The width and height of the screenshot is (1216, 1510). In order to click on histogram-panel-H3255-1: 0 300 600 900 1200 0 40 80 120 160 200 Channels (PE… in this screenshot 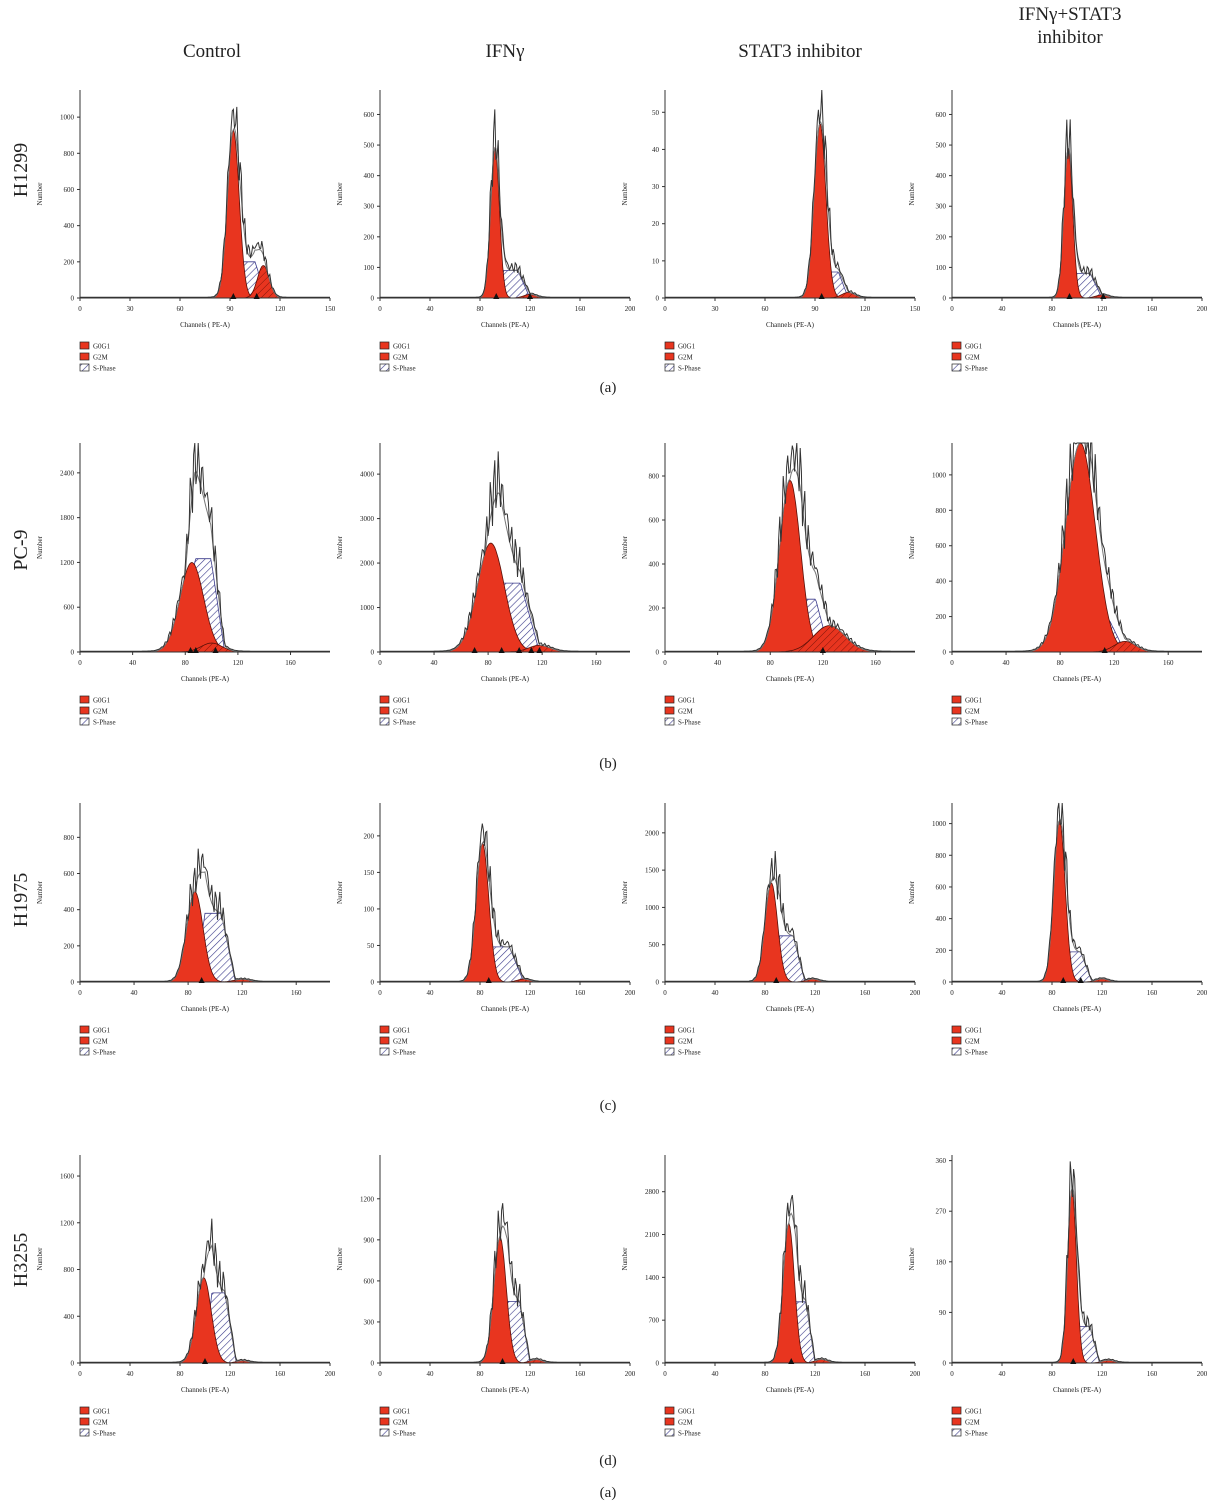, I will do `click(486, 1296)`.